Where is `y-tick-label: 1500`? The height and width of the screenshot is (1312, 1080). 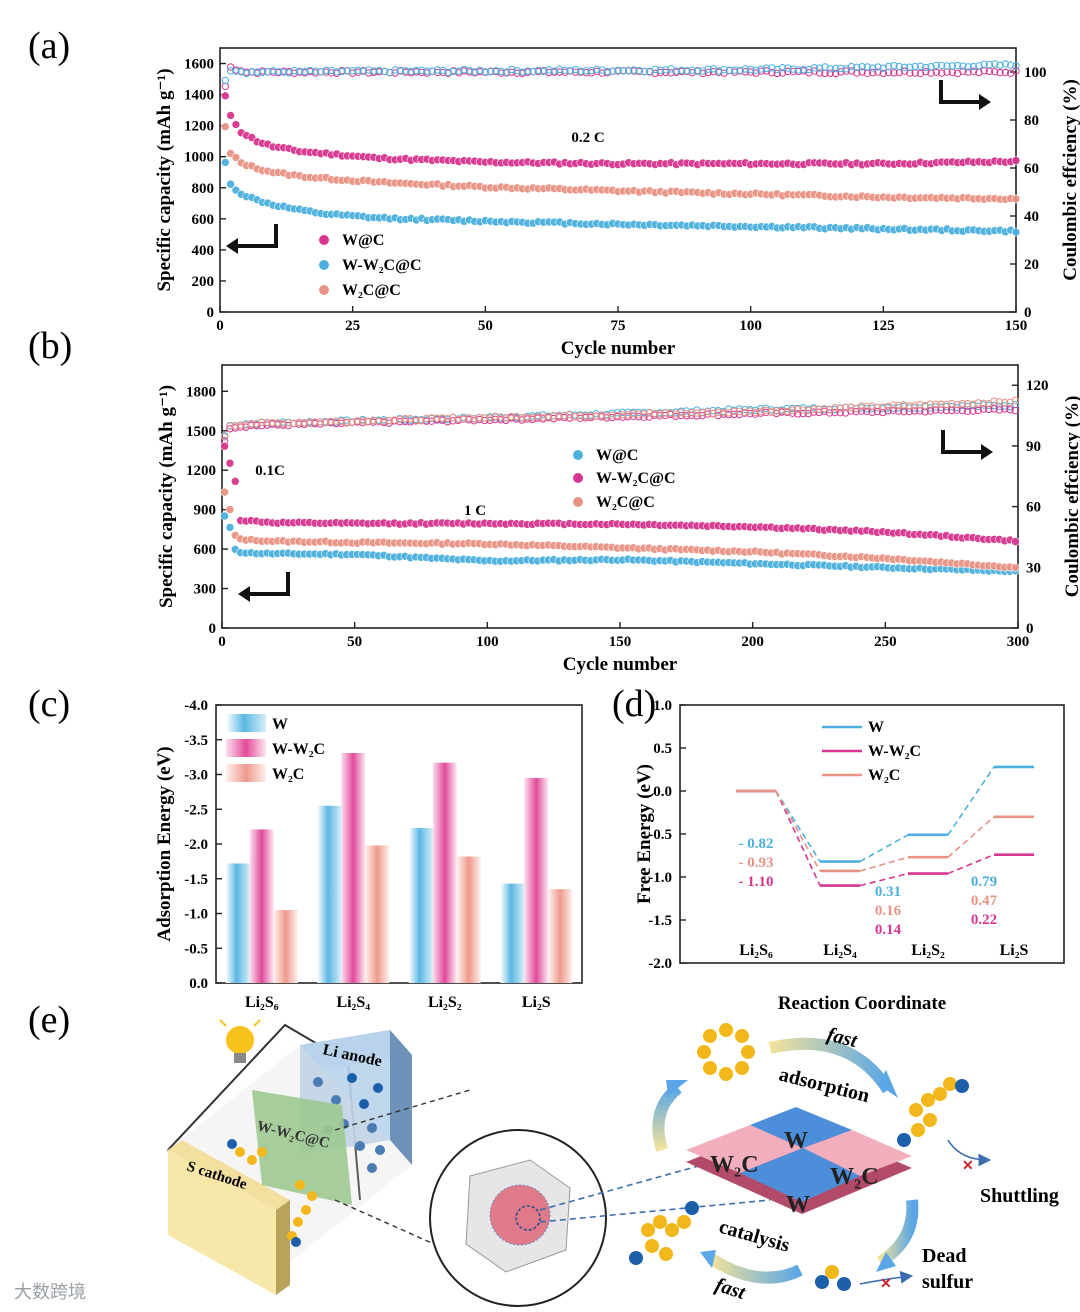
y-tick-label: 1500 is located at coordinates (201, 432).